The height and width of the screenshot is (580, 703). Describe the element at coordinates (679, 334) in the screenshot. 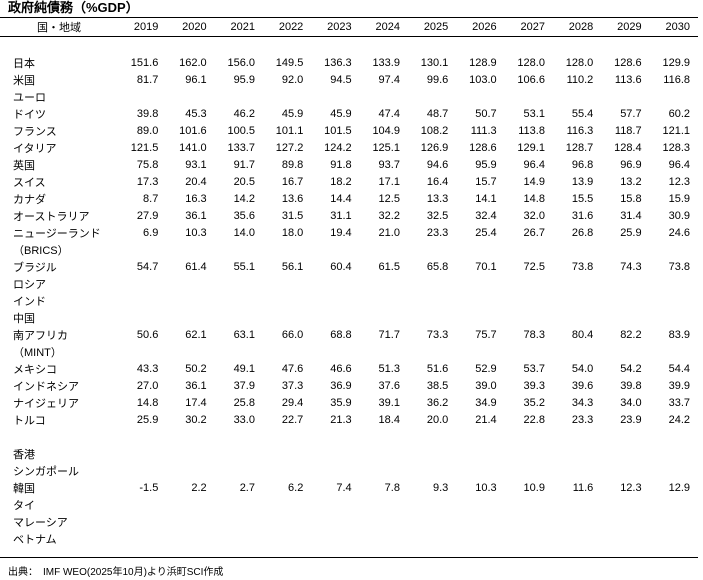

I see `cell-value: 83.9` at that location.